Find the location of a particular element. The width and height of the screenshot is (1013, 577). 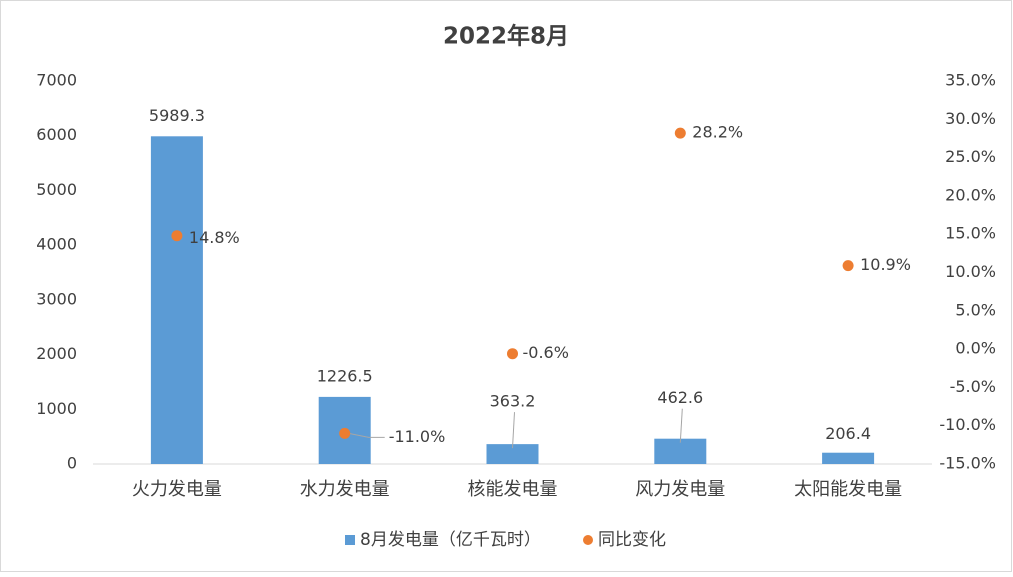

y-tick-label: 1000 is located at coordinates (56, 408).